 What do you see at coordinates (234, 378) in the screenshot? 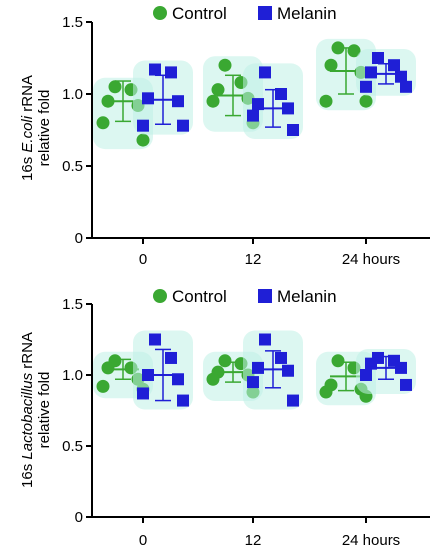
I see `series-control` at bounding box center [234, 378].